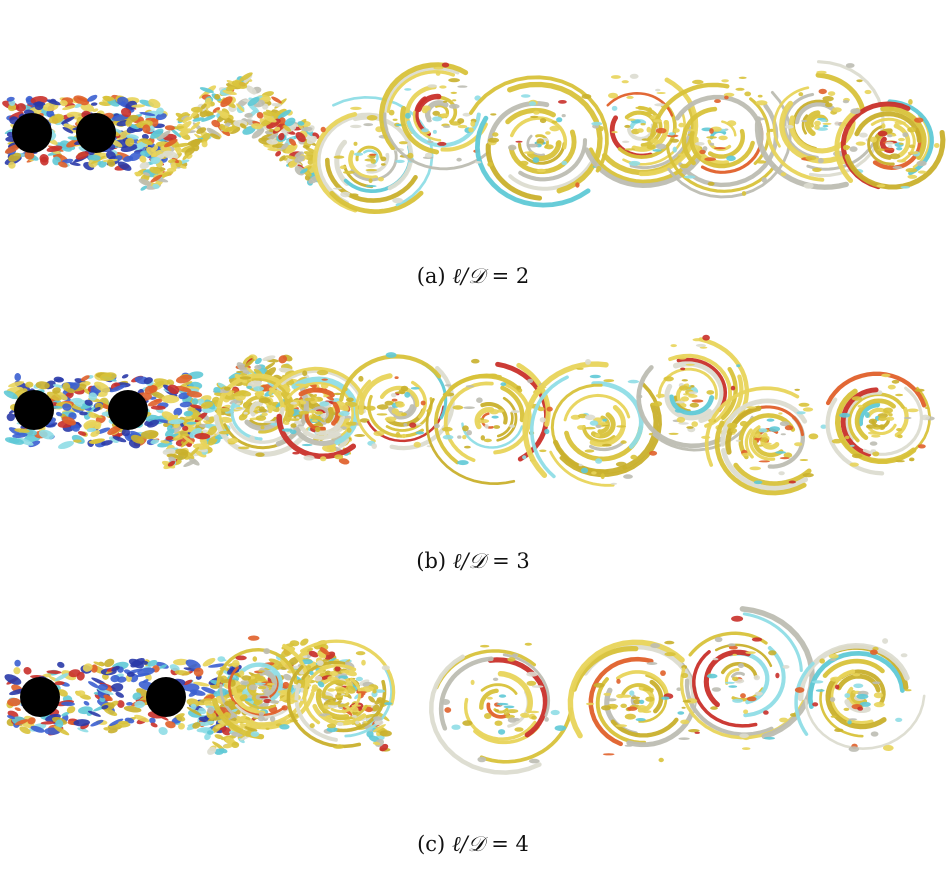 This screenshot has height=875, width=946. Describe the element at coordinates (523, 561) in the screenshot. I see `caption-b-value: 3` at that location.